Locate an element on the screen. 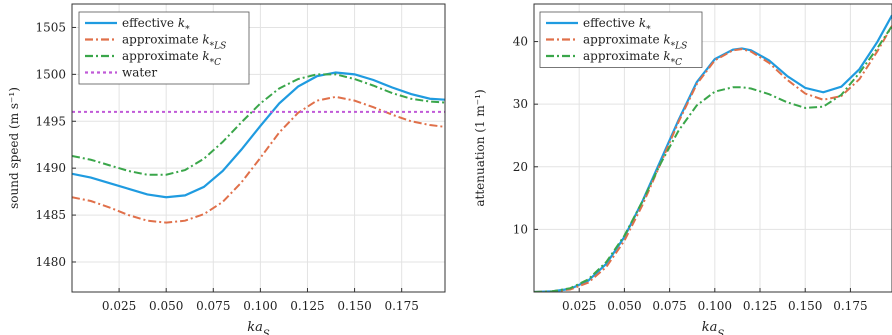 The image size is (892, 335). legend-label-water: water is located at coordinates (139, 73).